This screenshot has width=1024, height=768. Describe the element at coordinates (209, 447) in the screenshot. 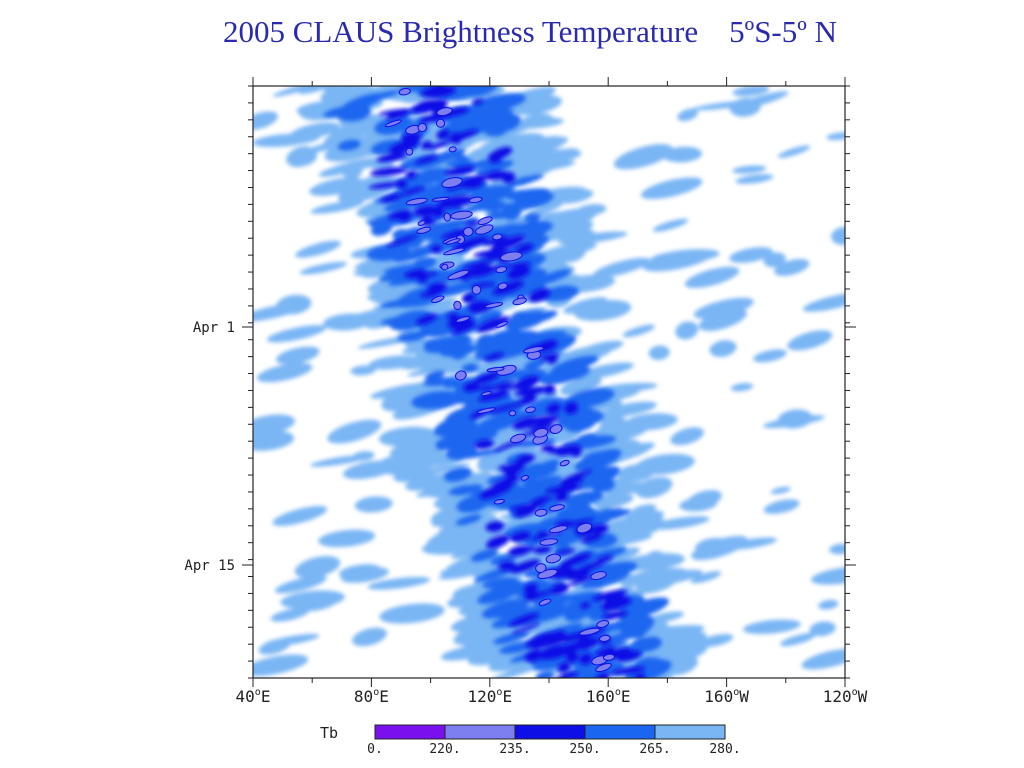

I see `y-axis-labels: Apr 1 Apr 15` at that location.